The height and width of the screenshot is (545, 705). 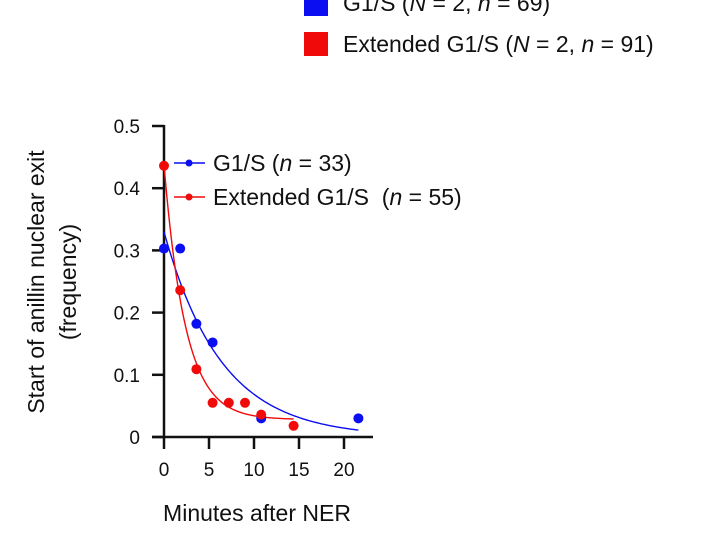 What do you see at coordinates (318, 180) in the screenshot?
I see `inner-legend: G1/S (n = 33) Extended G1/S (n = 55)` at bounding box center [318, 180].